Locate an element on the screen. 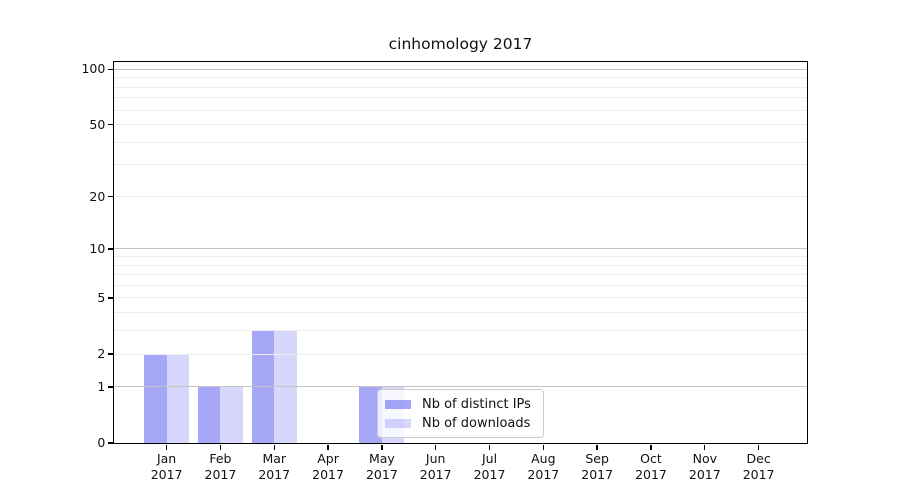 The width and height of the screenshot is (900, 500). legend-label-distinct-ips: Nb of distinct IPs is located at coordinates (476, 404).